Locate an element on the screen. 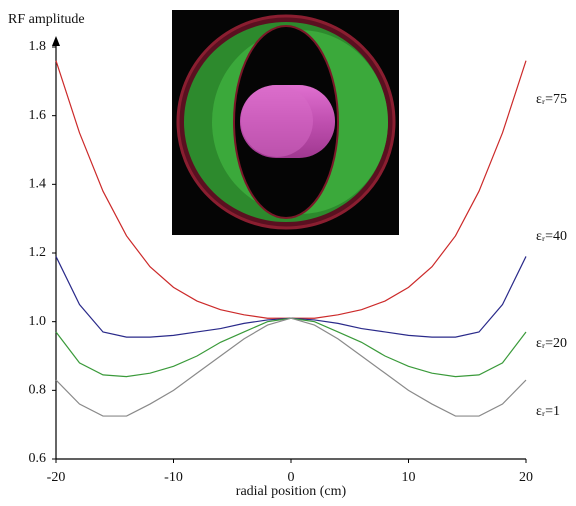 The height and width of the screenshot is (506, 576). y-tick-label: 1.8 is located at coordinates (38, 46).